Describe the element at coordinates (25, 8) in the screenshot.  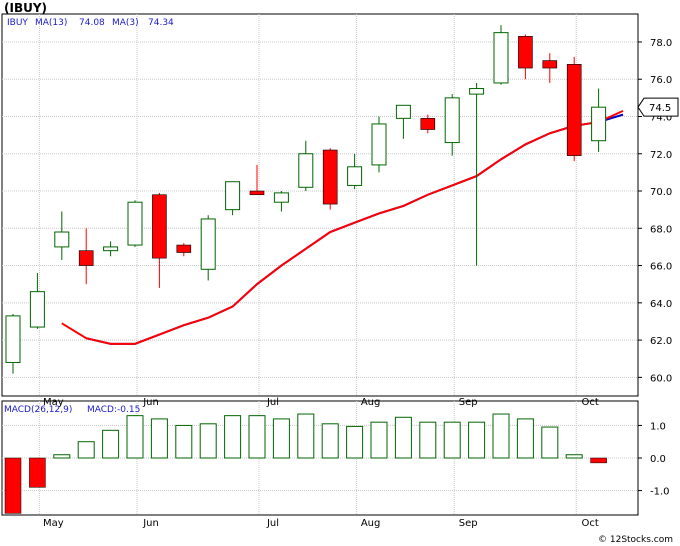
I see `chart-title: (IBUY)` at that location.